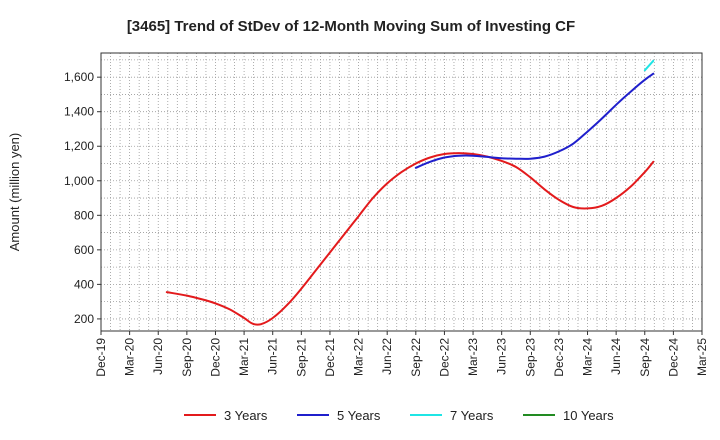  I want to click on y-tick-label: 800, so click(84, 215).